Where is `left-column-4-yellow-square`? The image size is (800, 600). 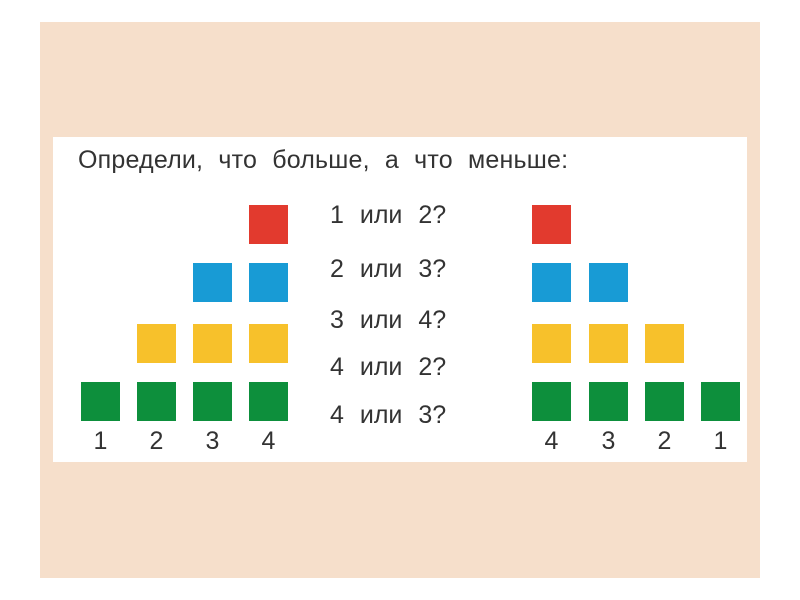 left-column-4-yellow-square is located at coordinates (268, 343).